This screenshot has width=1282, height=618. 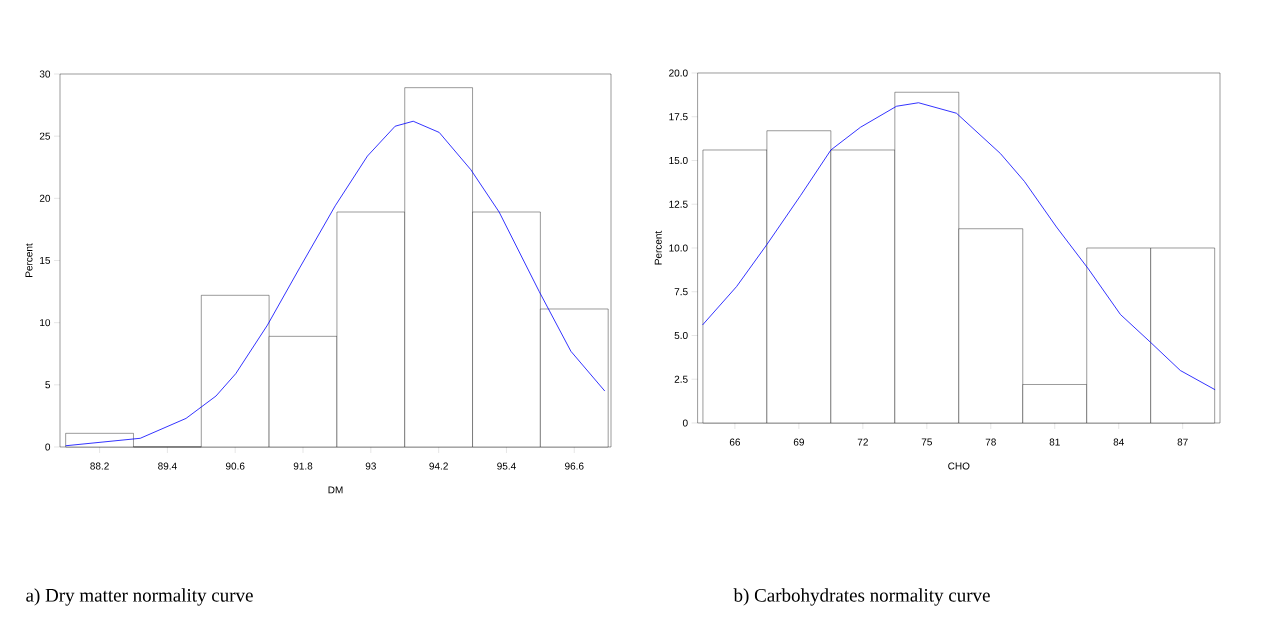 What do you see at coordinates (678, 248) in the screenshot?
I see `y-tick-label: 10.0` at bounding box center [678, 248].